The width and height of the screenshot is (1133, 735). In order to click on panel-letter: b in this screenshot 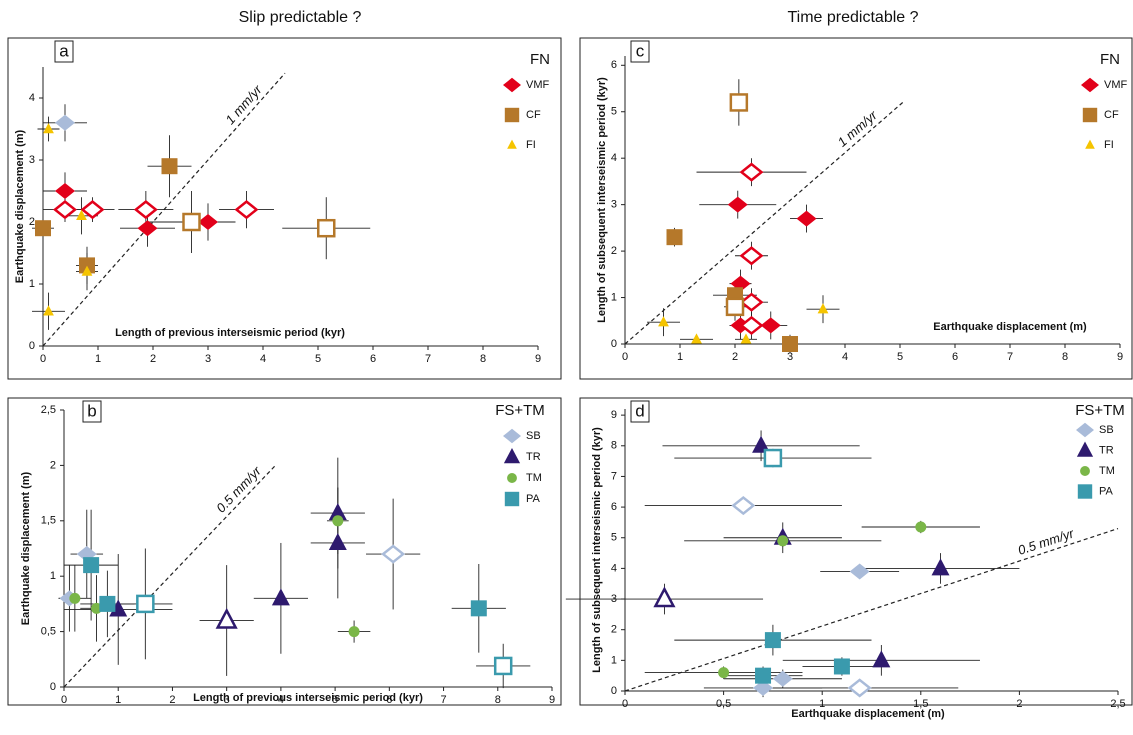, I will do `click(91, 410)`.